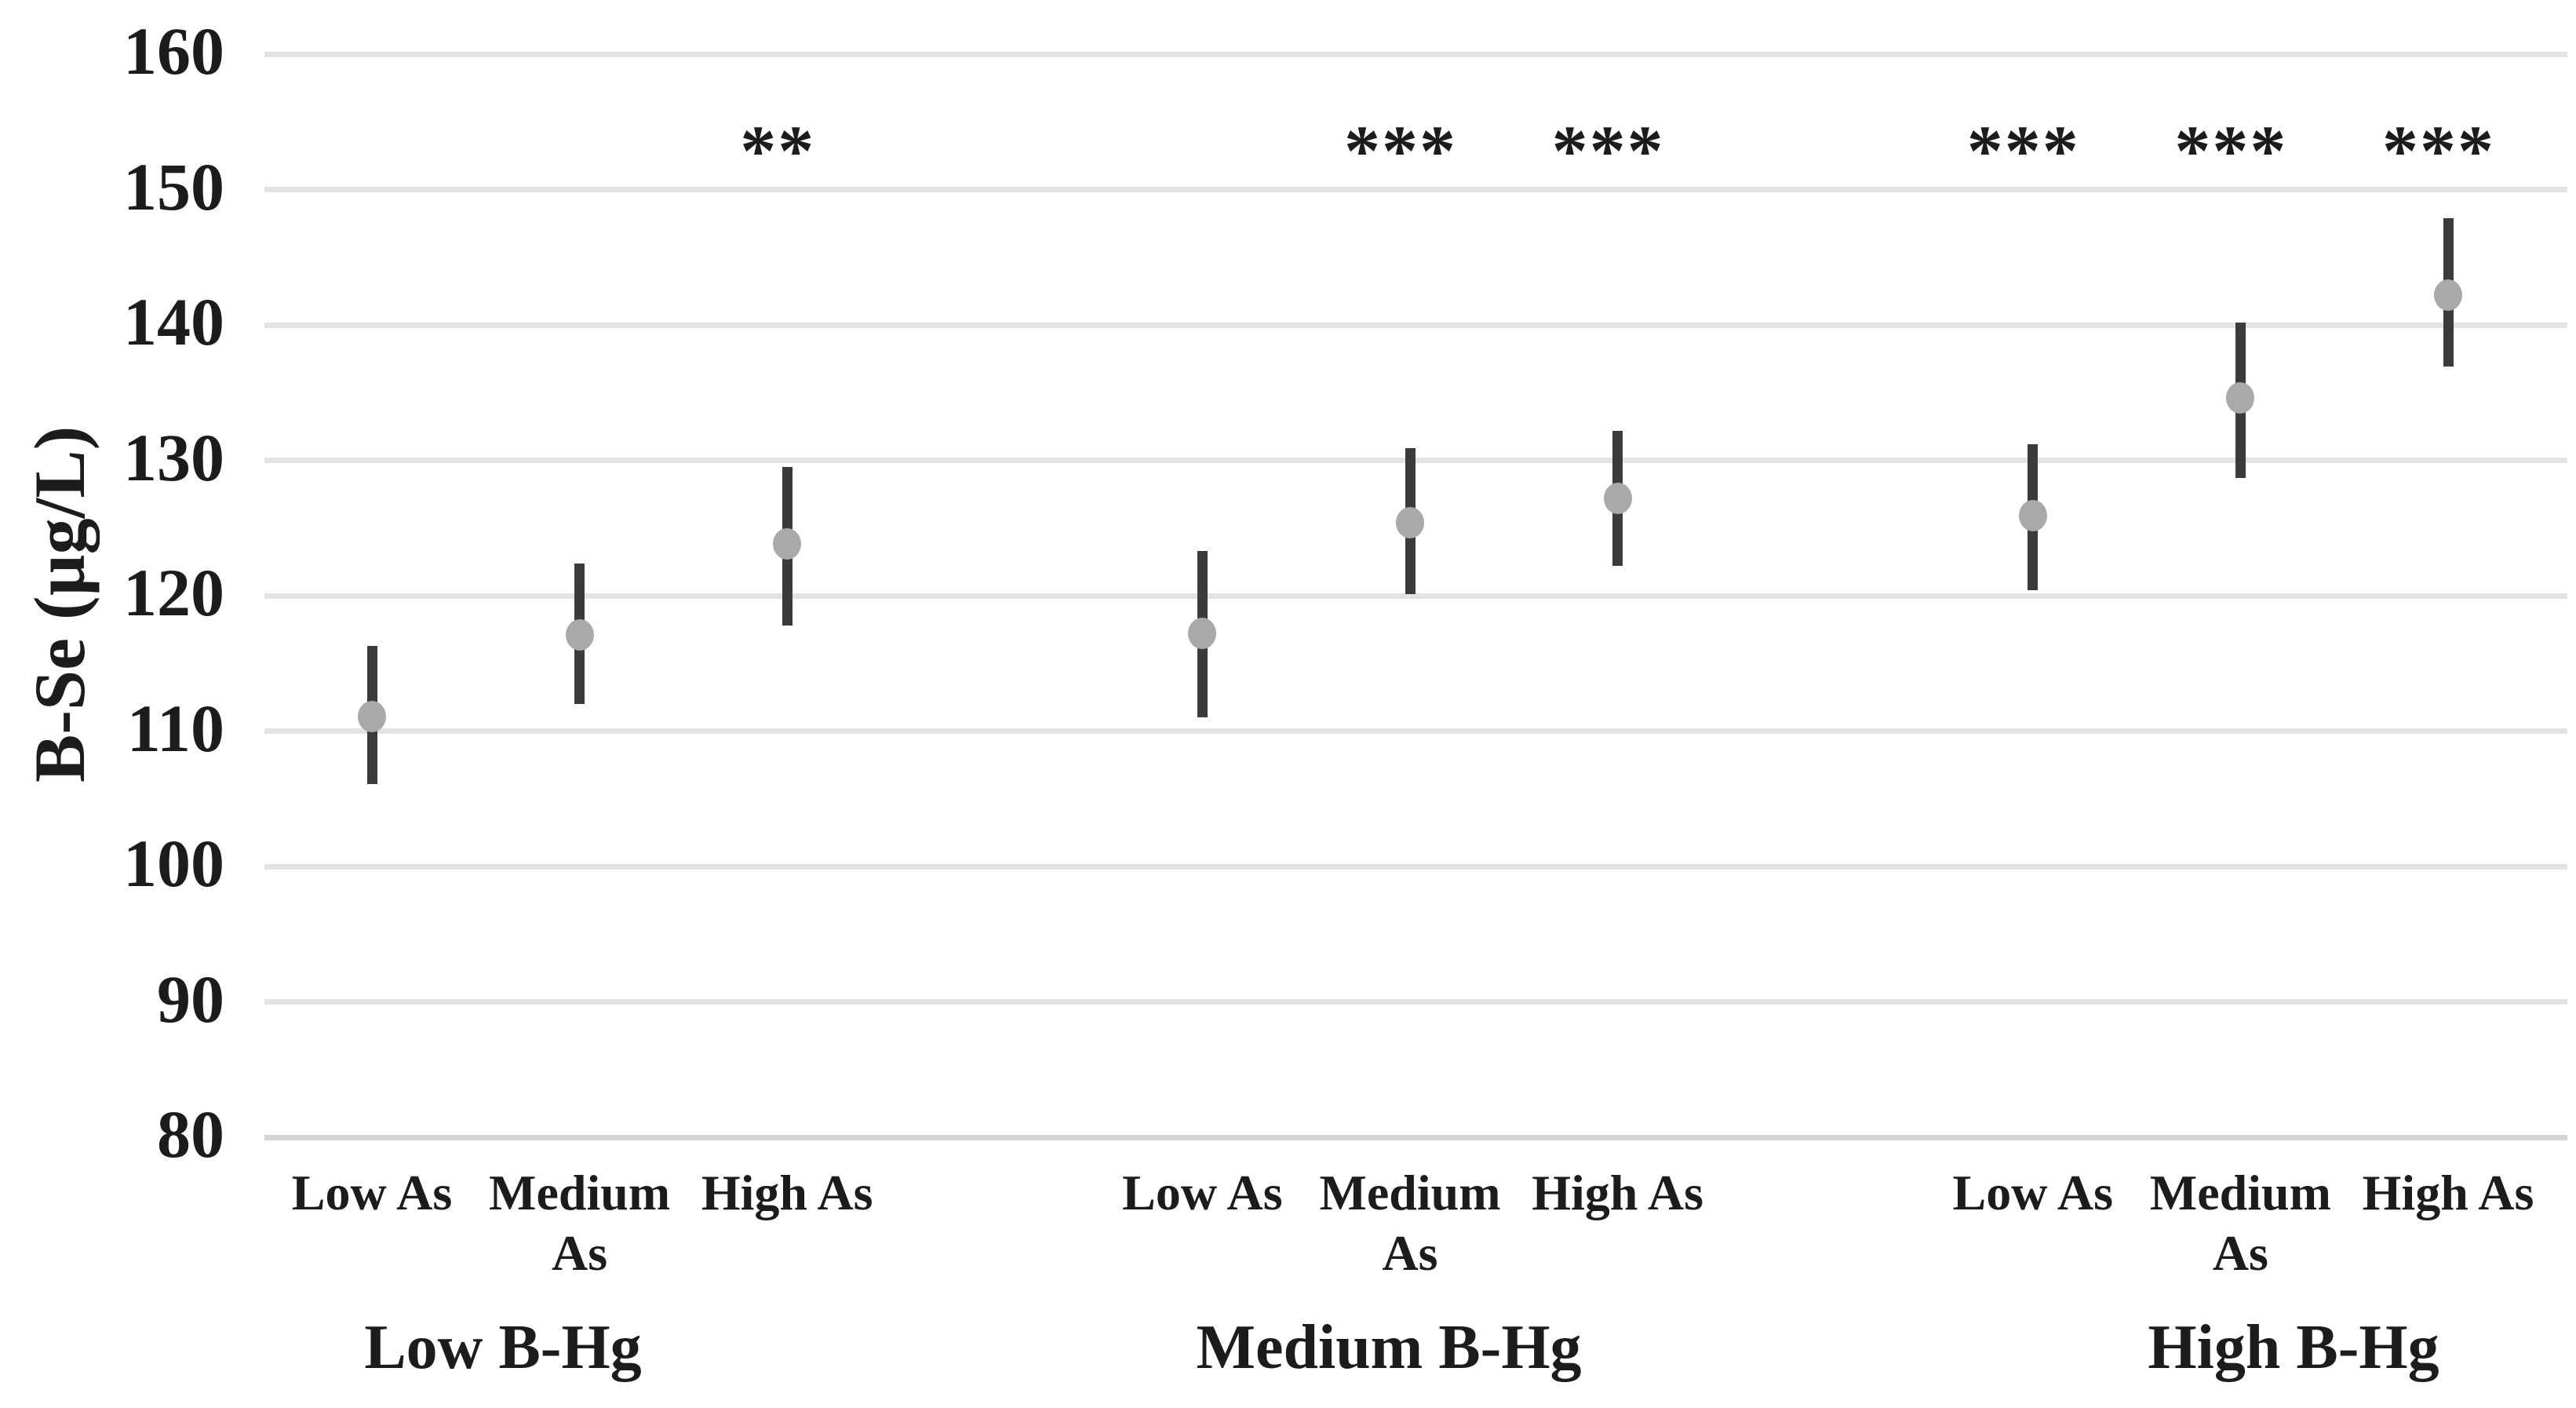  What do you see at coordinates (190, 999) in the screenshot?
I see `y-tick-label: 90` at bounding box center [190, 999].